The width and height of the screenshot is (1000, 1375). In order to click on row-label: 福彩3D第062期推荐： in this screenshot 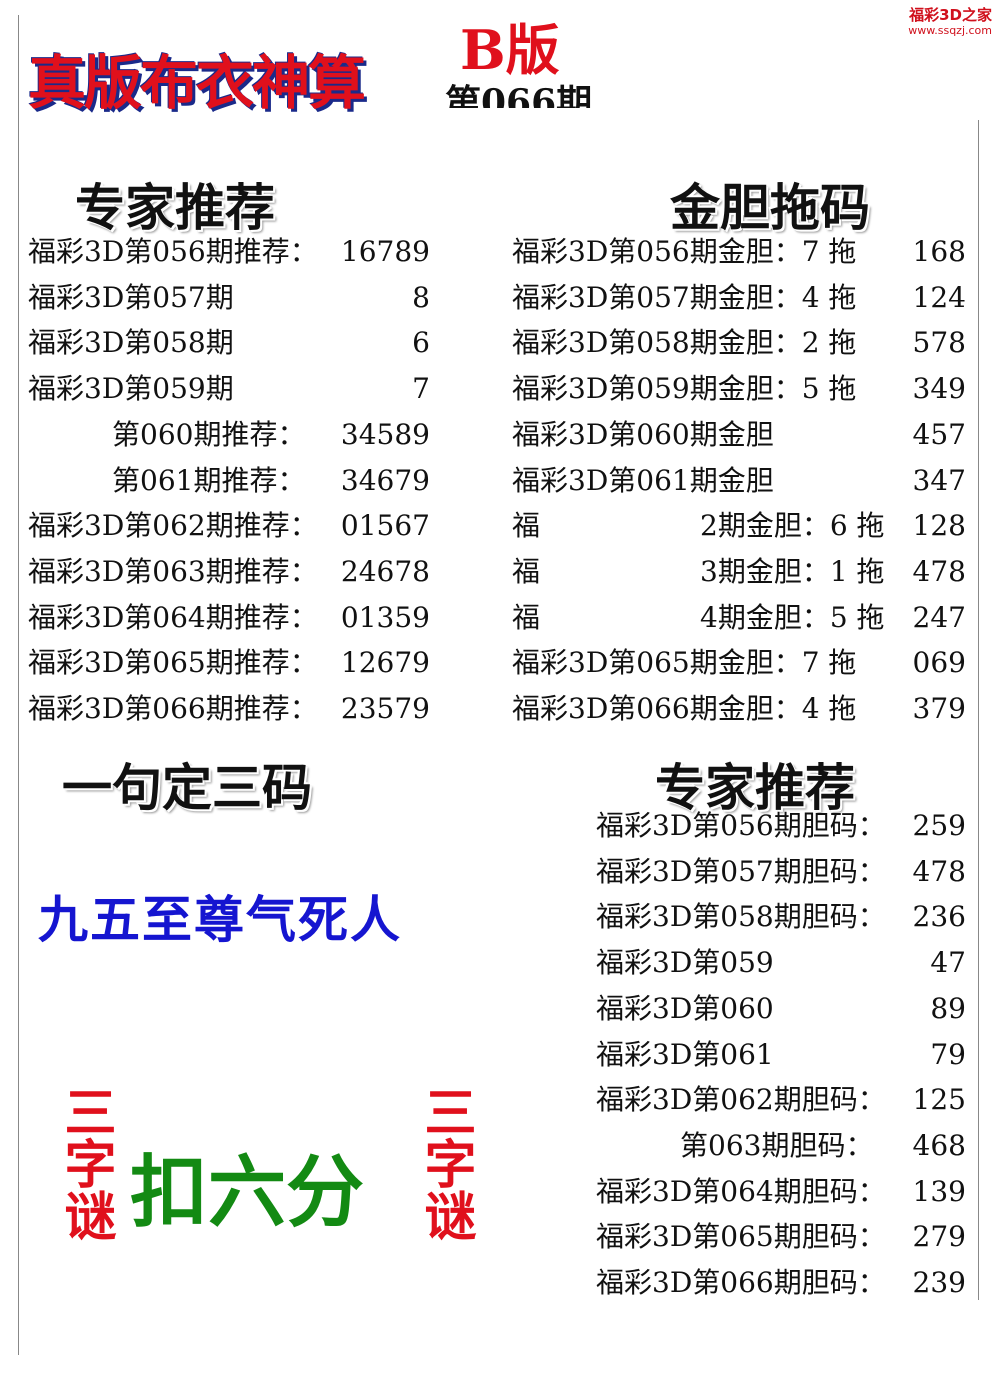, I will do `click(173, 526)`.